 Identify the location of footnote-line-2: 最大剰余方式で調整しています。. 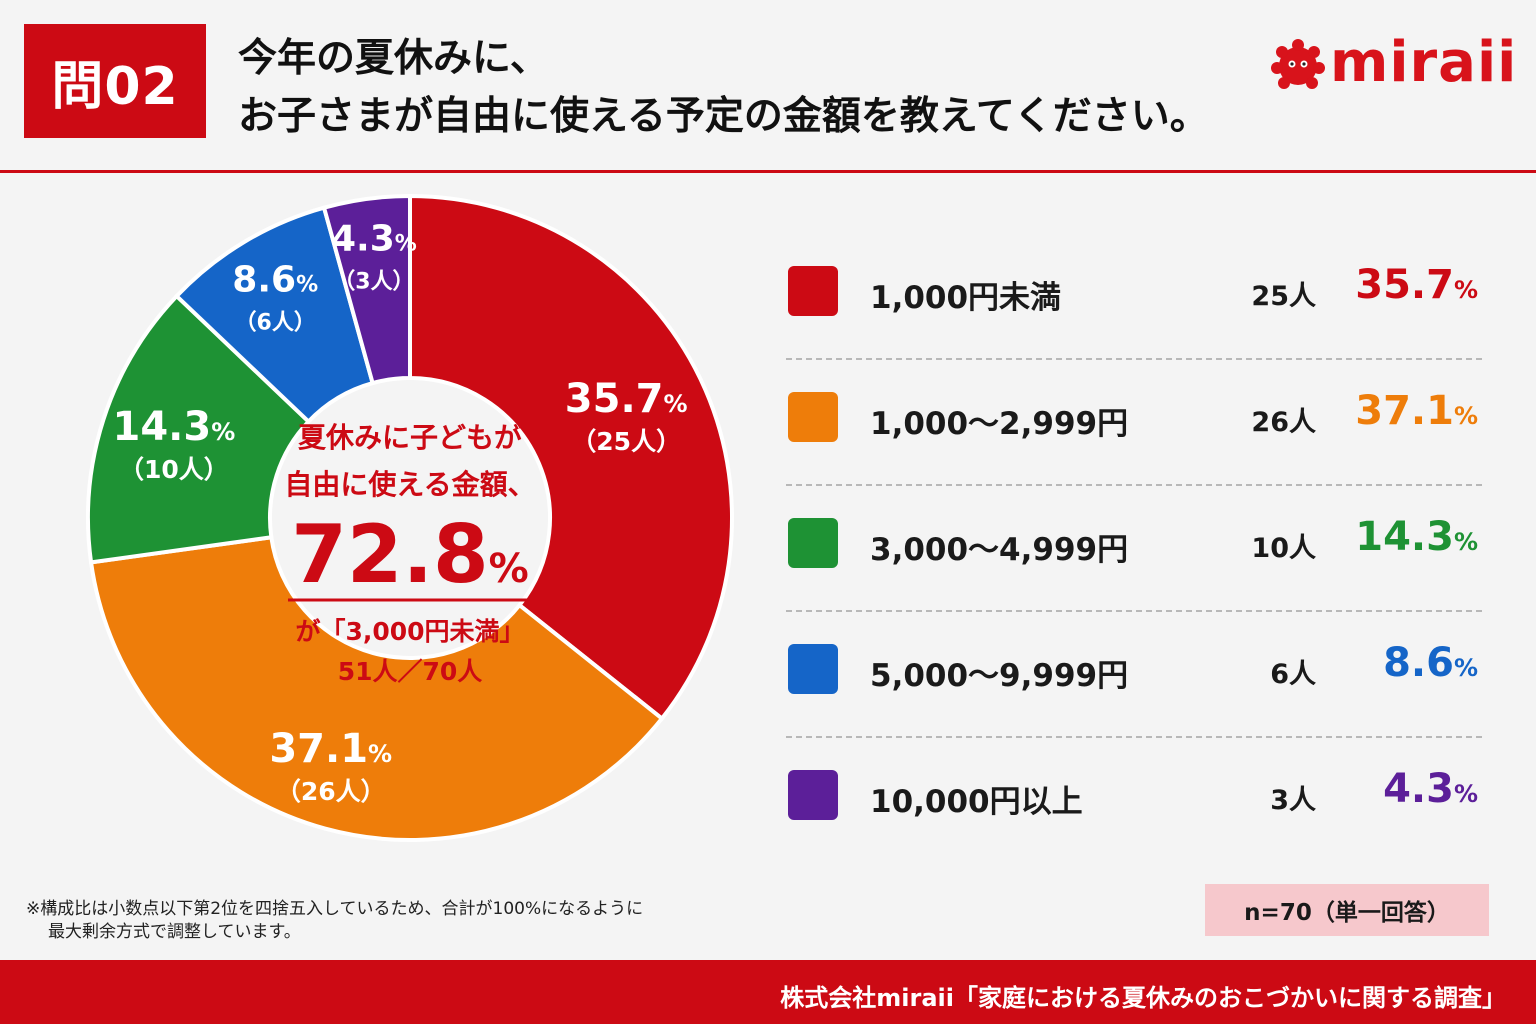
(174, 932).